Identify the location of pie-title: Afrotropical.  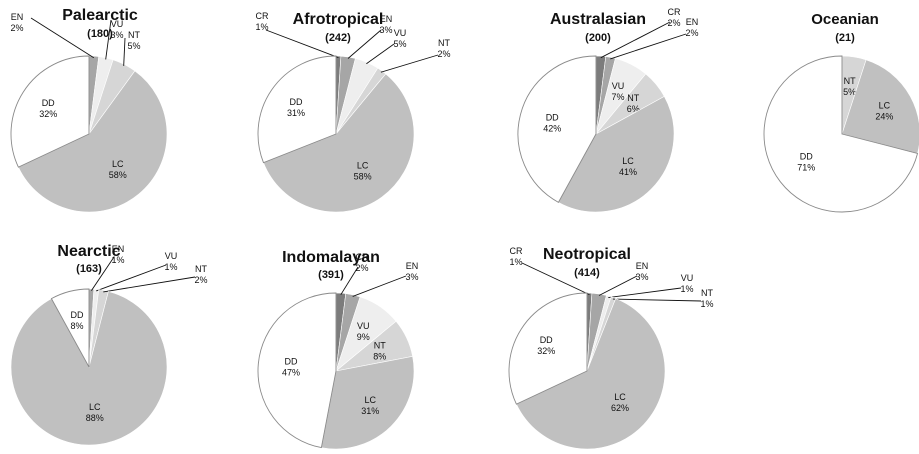
(338, 19).